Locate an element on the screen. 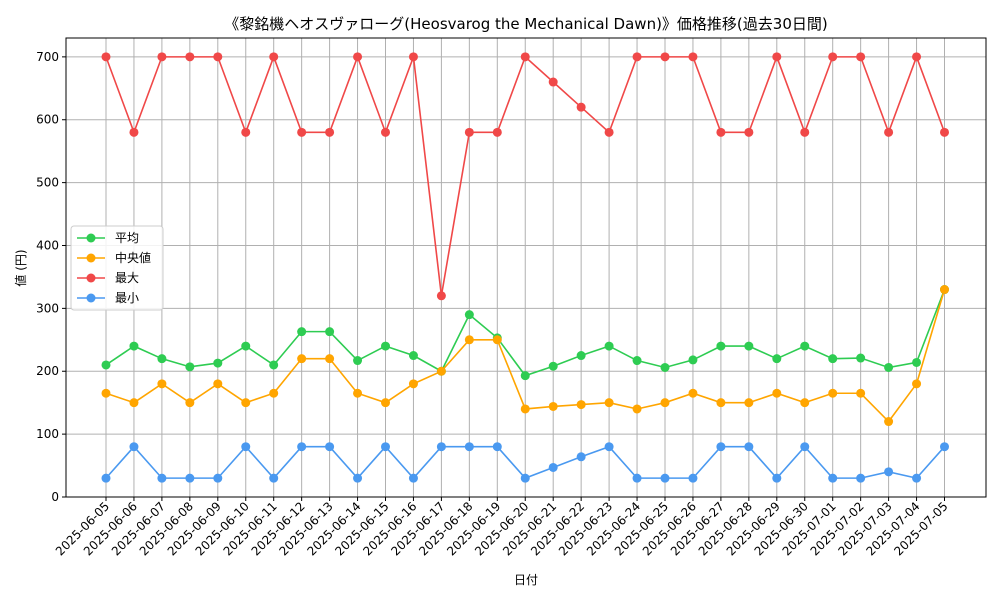  y-tick-label: 300 is located at coordinates (47, 308).